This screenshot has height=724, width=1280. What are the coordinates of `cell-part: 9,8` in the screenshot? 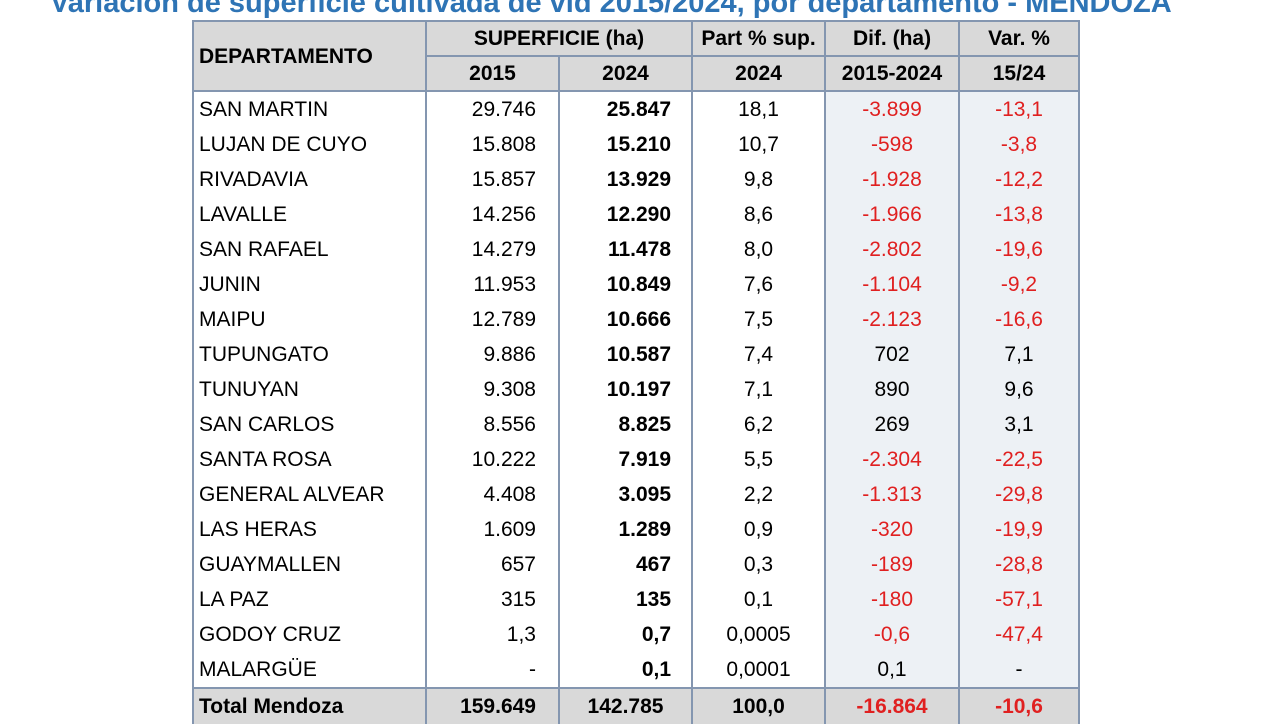 It's located at (759, 179).